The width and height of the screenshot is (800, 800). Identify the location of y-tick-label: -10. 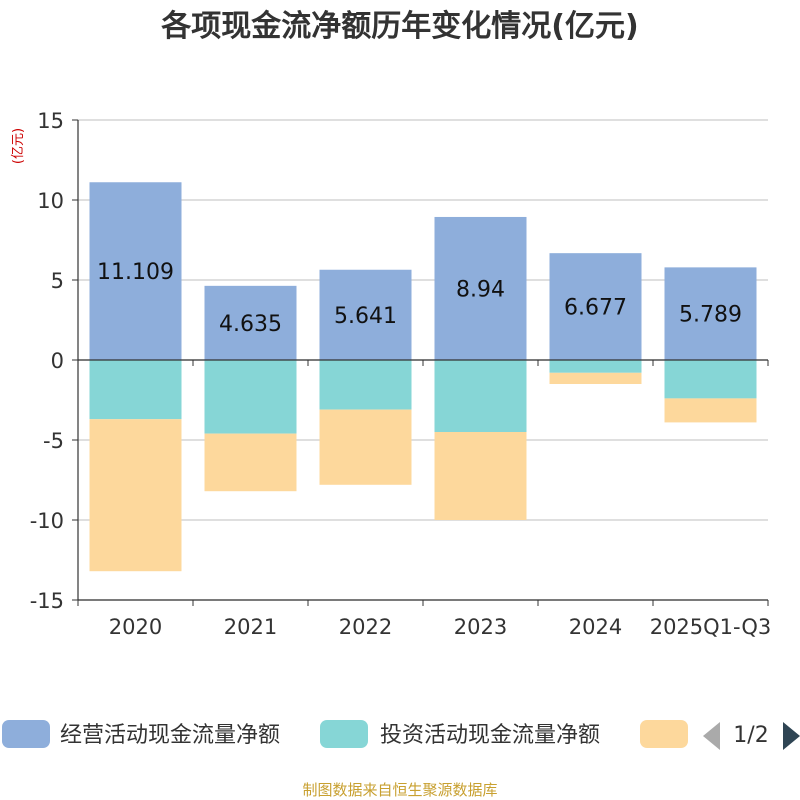
(47, 521).